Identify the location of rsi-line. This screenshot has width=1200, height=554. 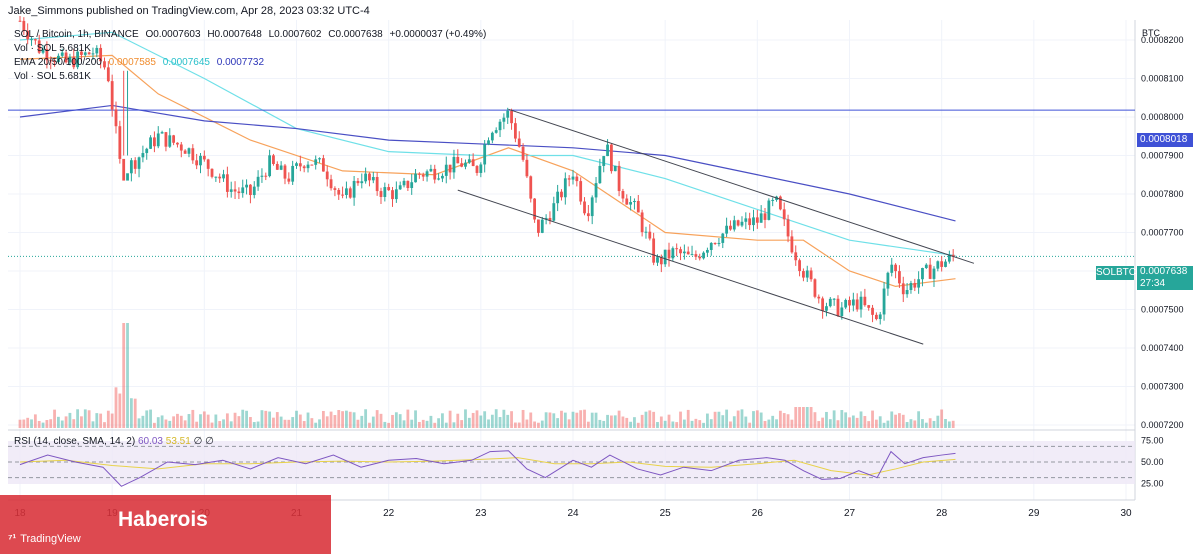
(487, 468).